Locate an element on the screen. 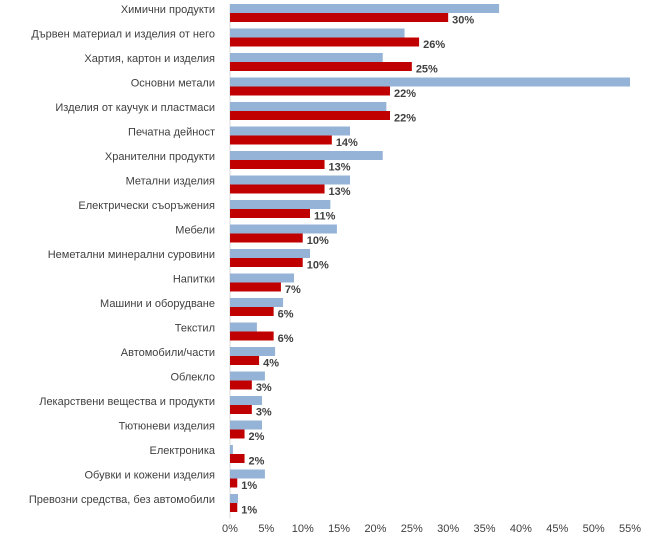  y-tick-label: Метални изделия is located at coordinates (170, 181).